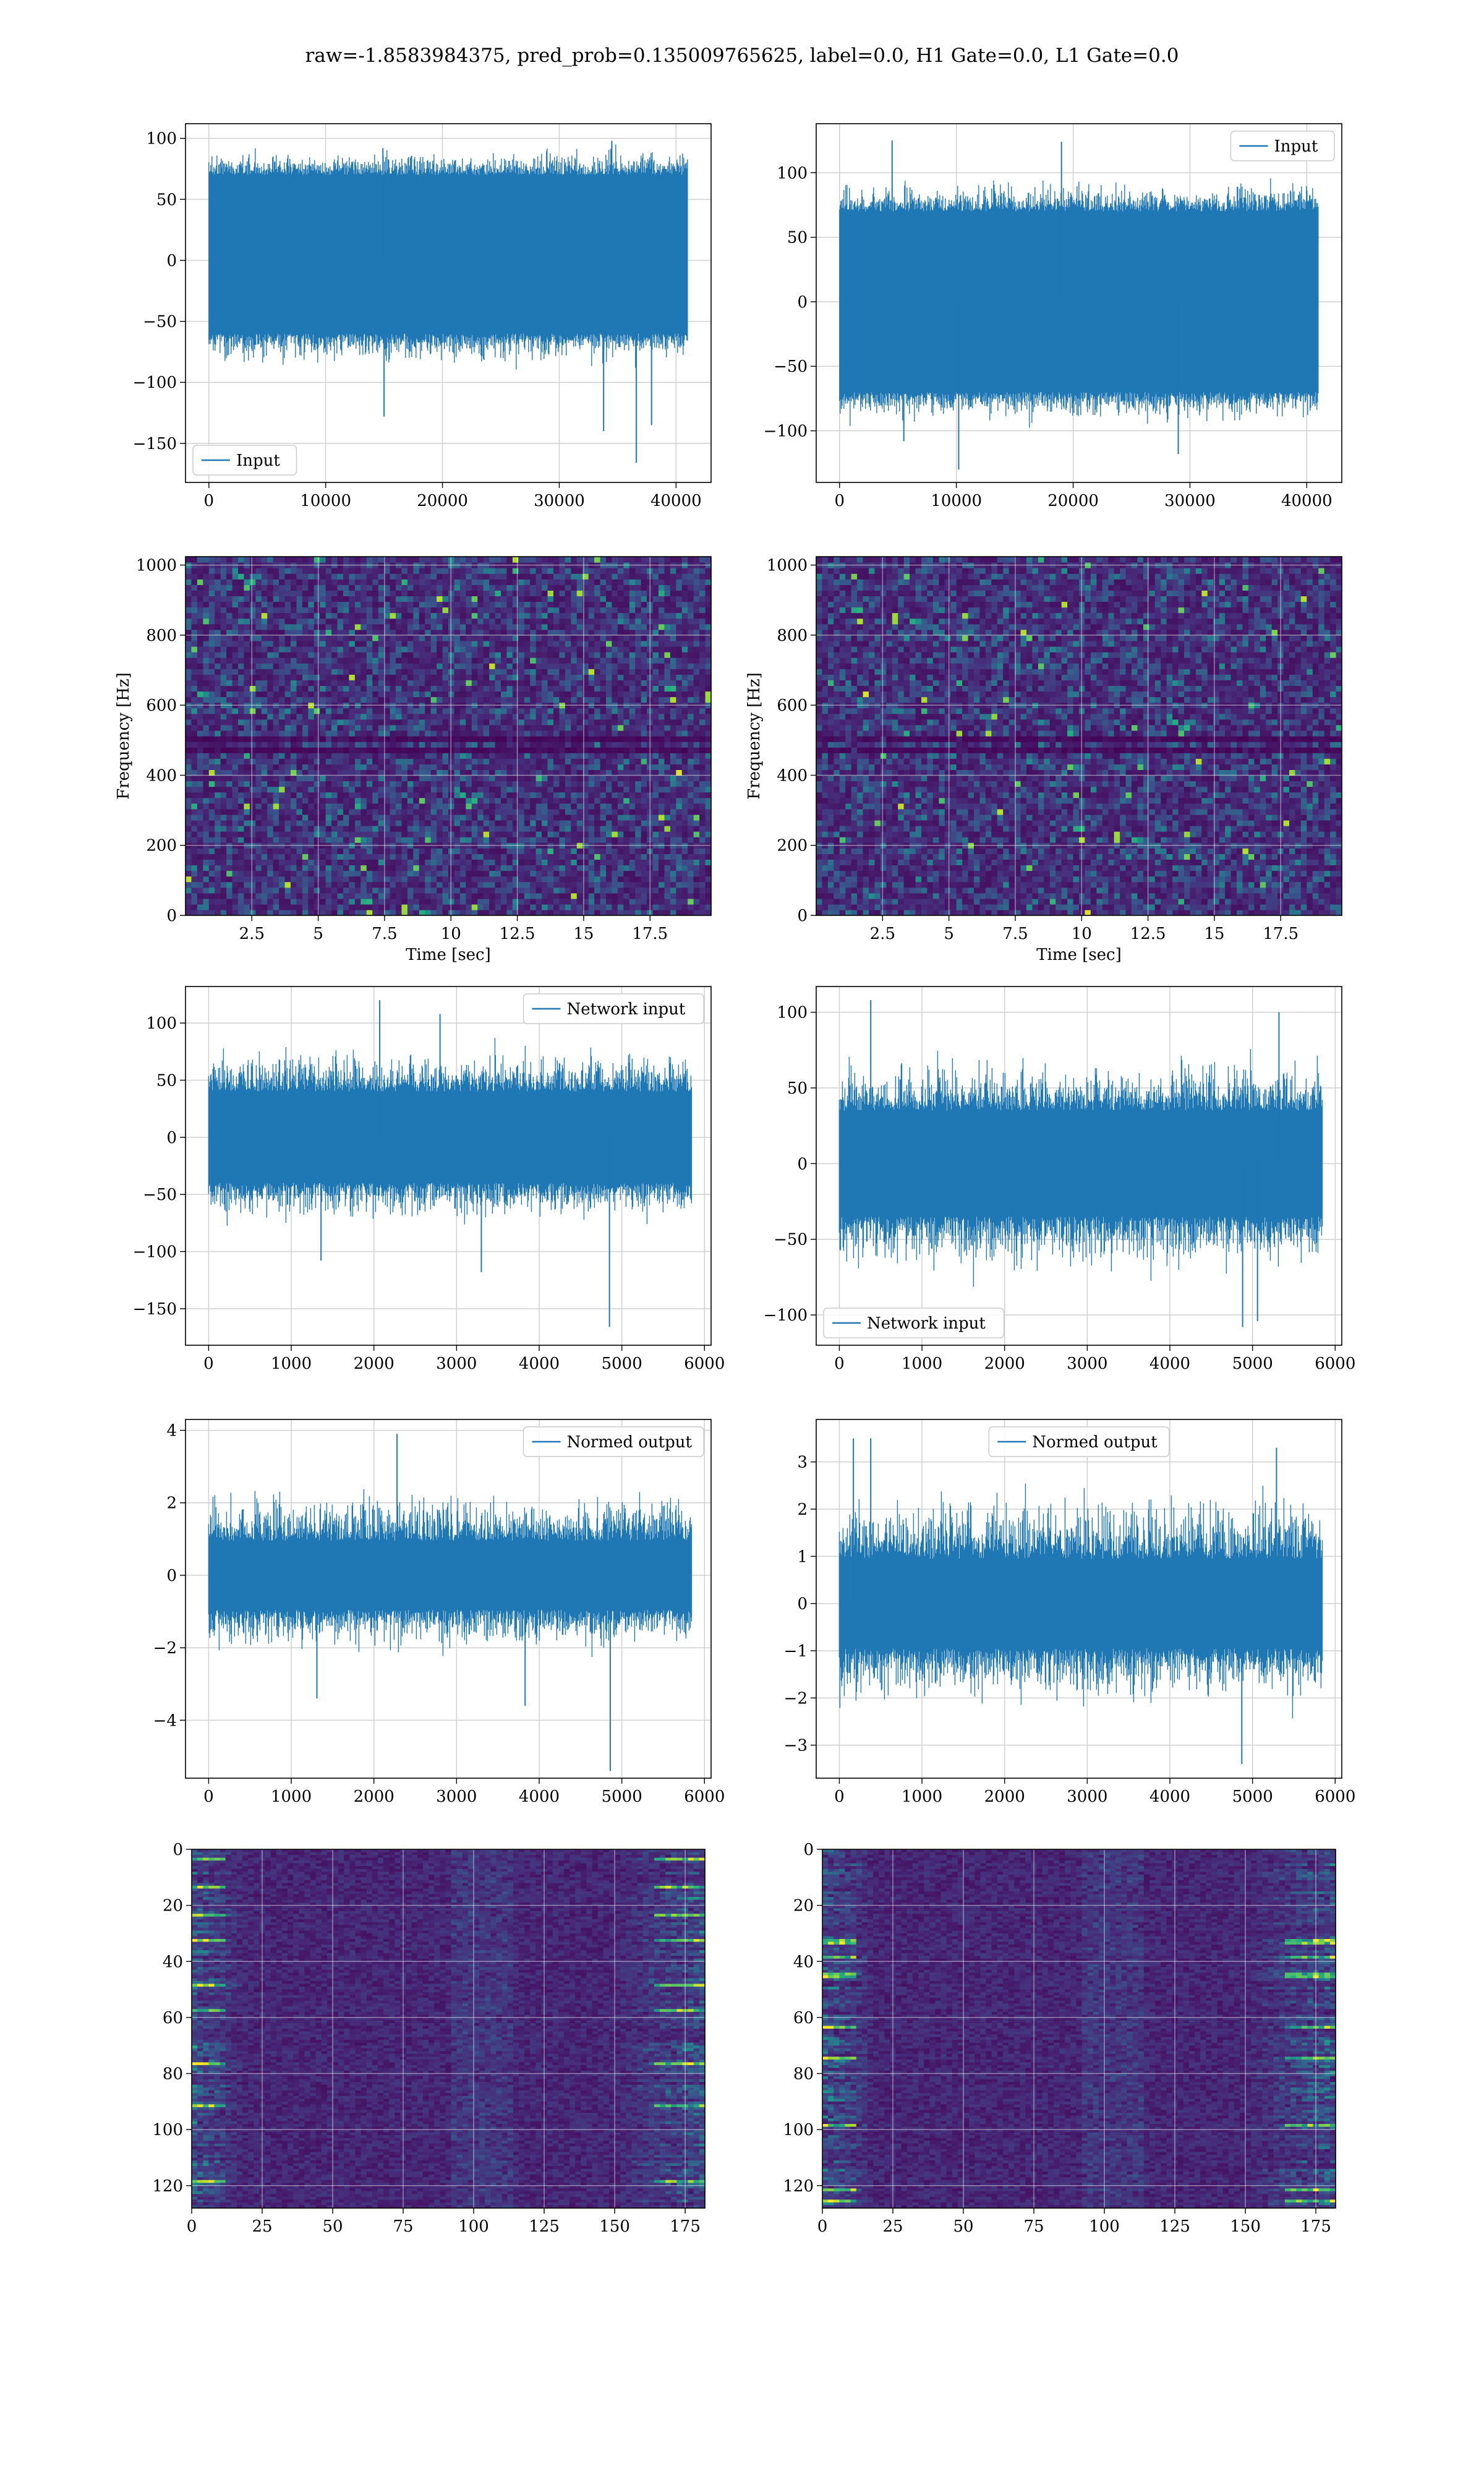 The width and height of the screenshot is (1484, 2474). What do you see at coordinates (803, 1962) in the screenshot?
I see `y-tick-label: 40` at bounding box center [803, 1962].